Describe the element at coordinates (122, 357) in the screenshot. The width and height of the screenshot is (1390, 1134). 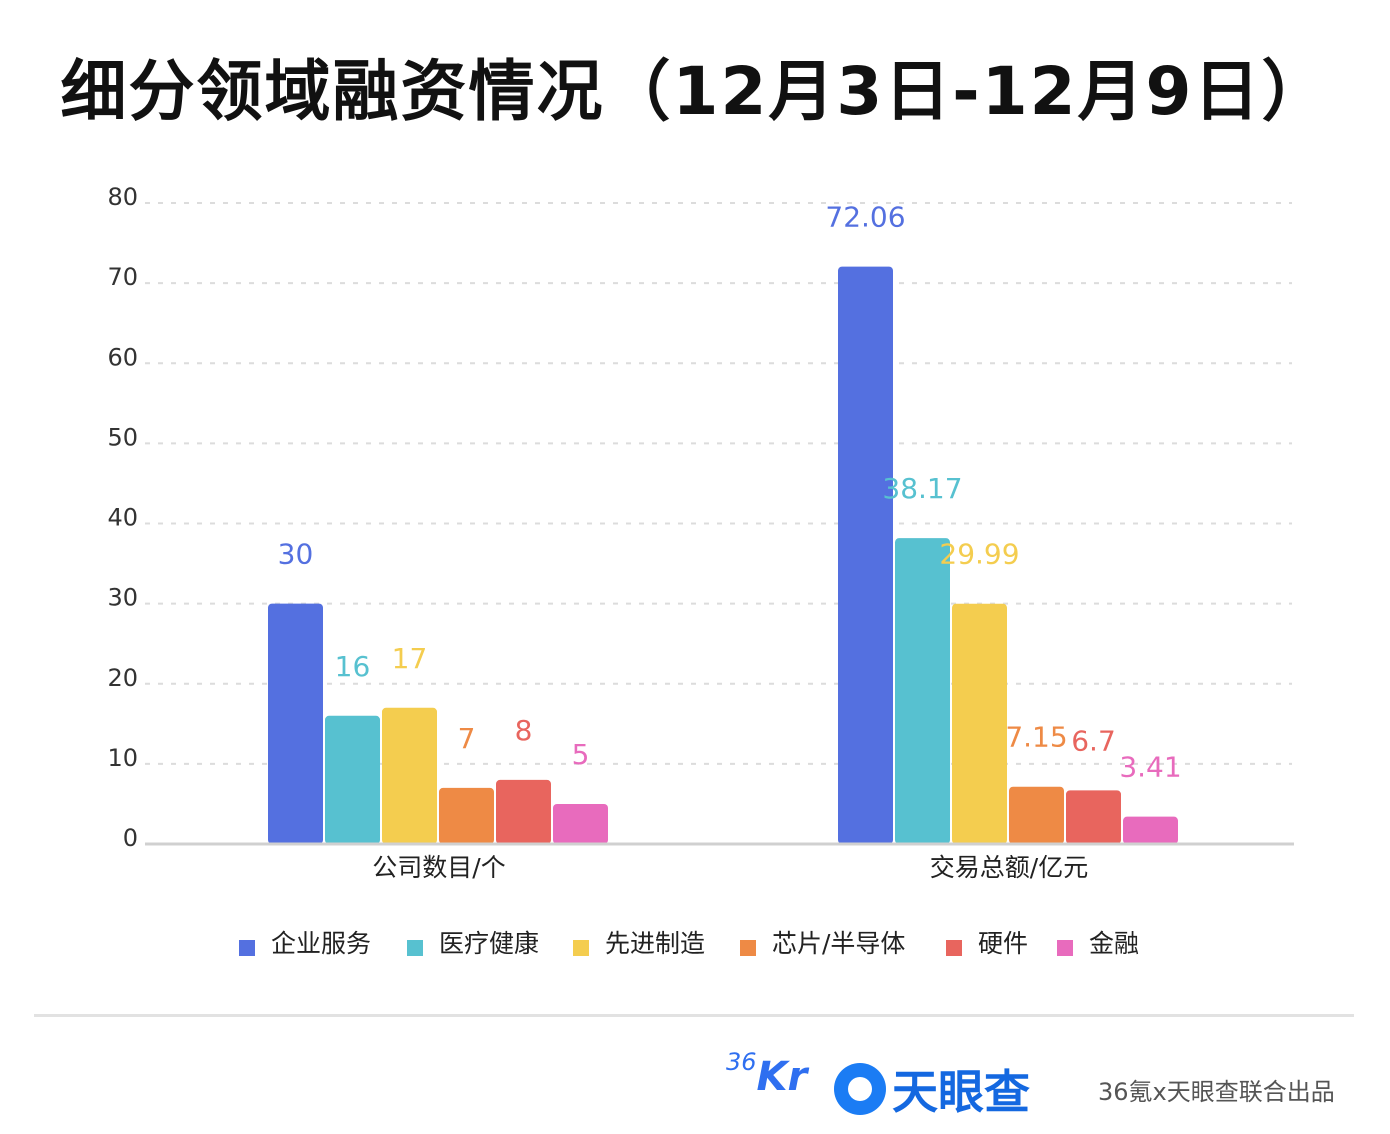
I see `y-tick-label: 60` at that location.